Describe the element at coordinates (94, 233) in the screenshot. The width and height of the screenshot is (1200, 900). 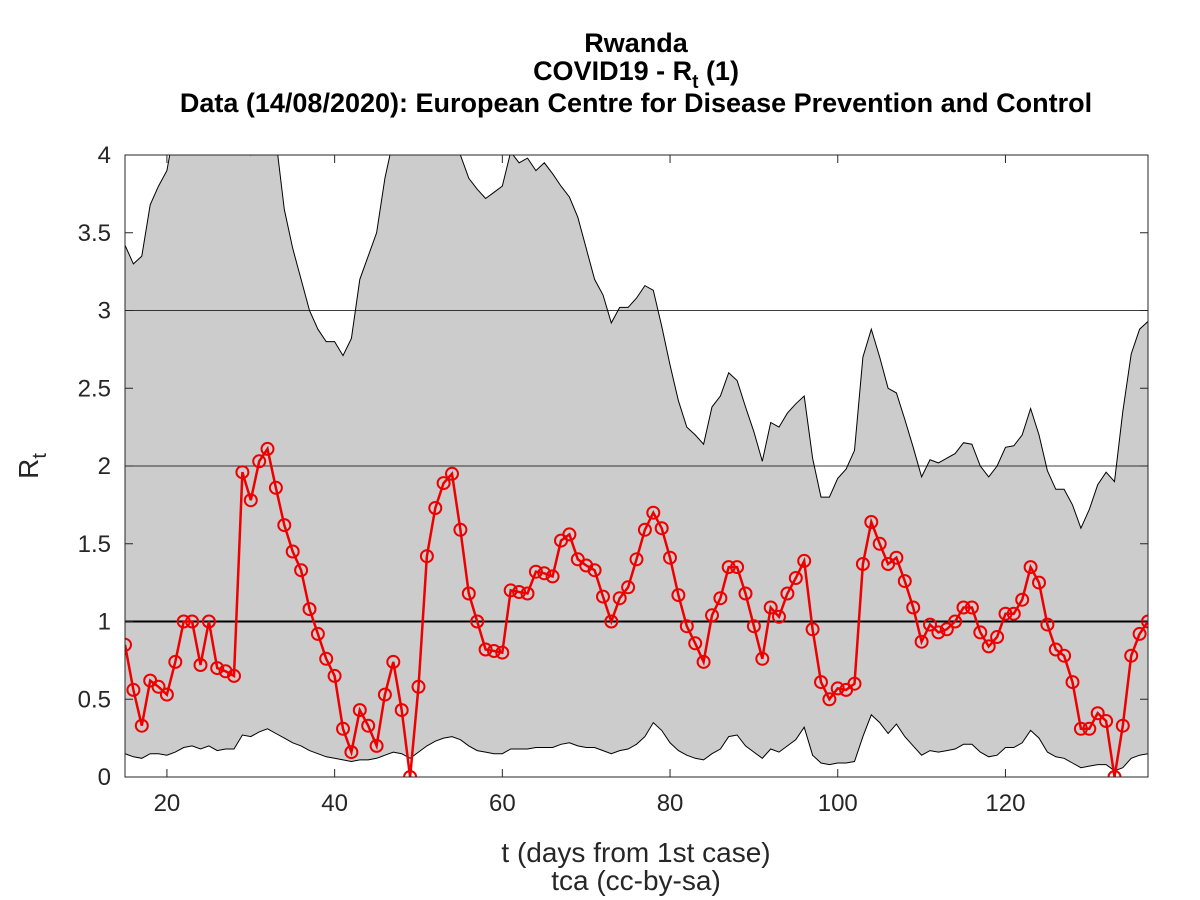
I see `y-tick-label: 3.5` at that location.